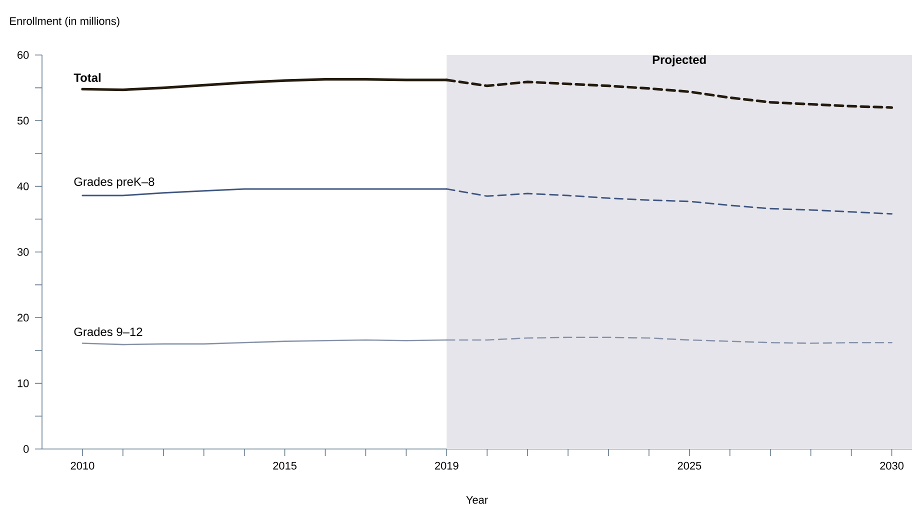 This screenshot has width=915, height=514. What do you see at coordinates (114, 182) in the screenshot?
I see `series-label: Grades preK–8` at bounding box center [114, 182].